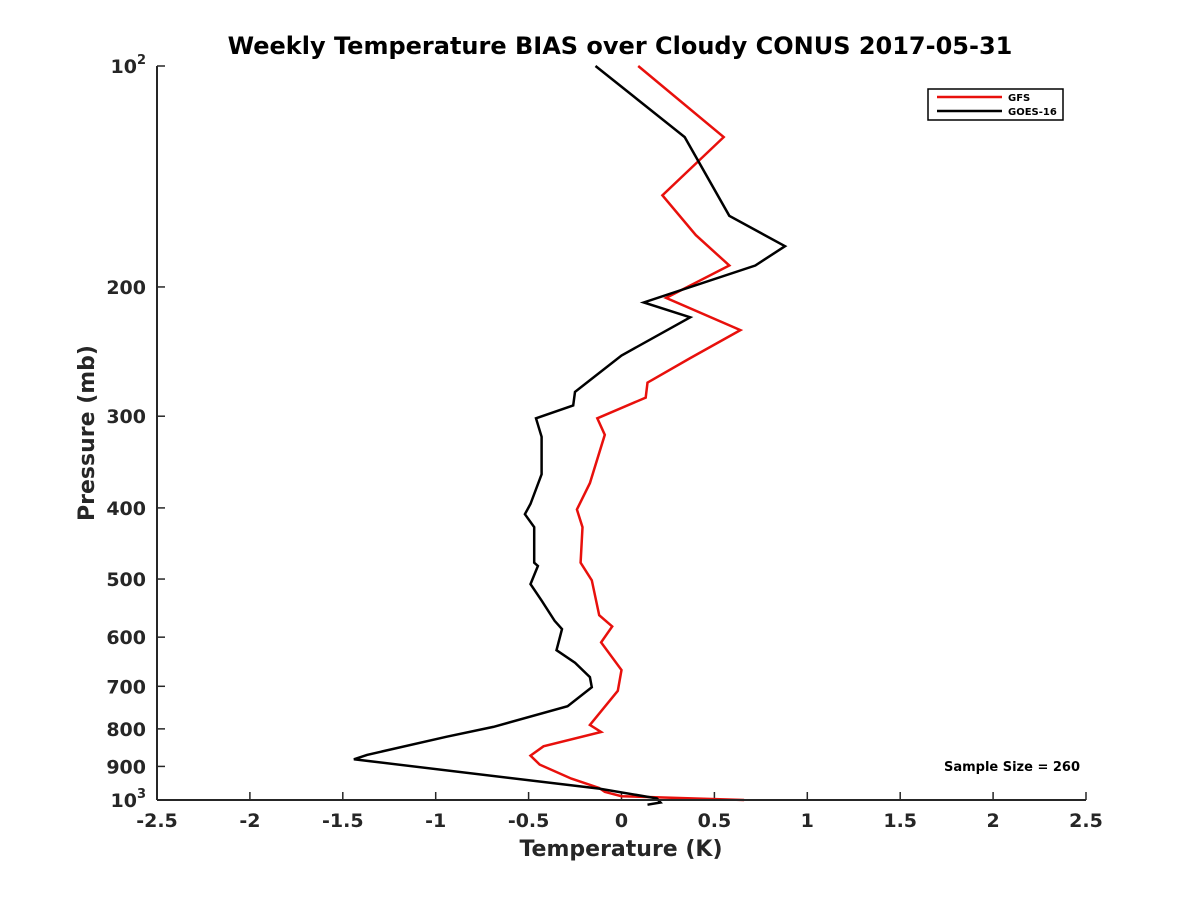 This screenshot has height=900, width=1200. I want to click on y-tick-label: 900, so click(126, 767).